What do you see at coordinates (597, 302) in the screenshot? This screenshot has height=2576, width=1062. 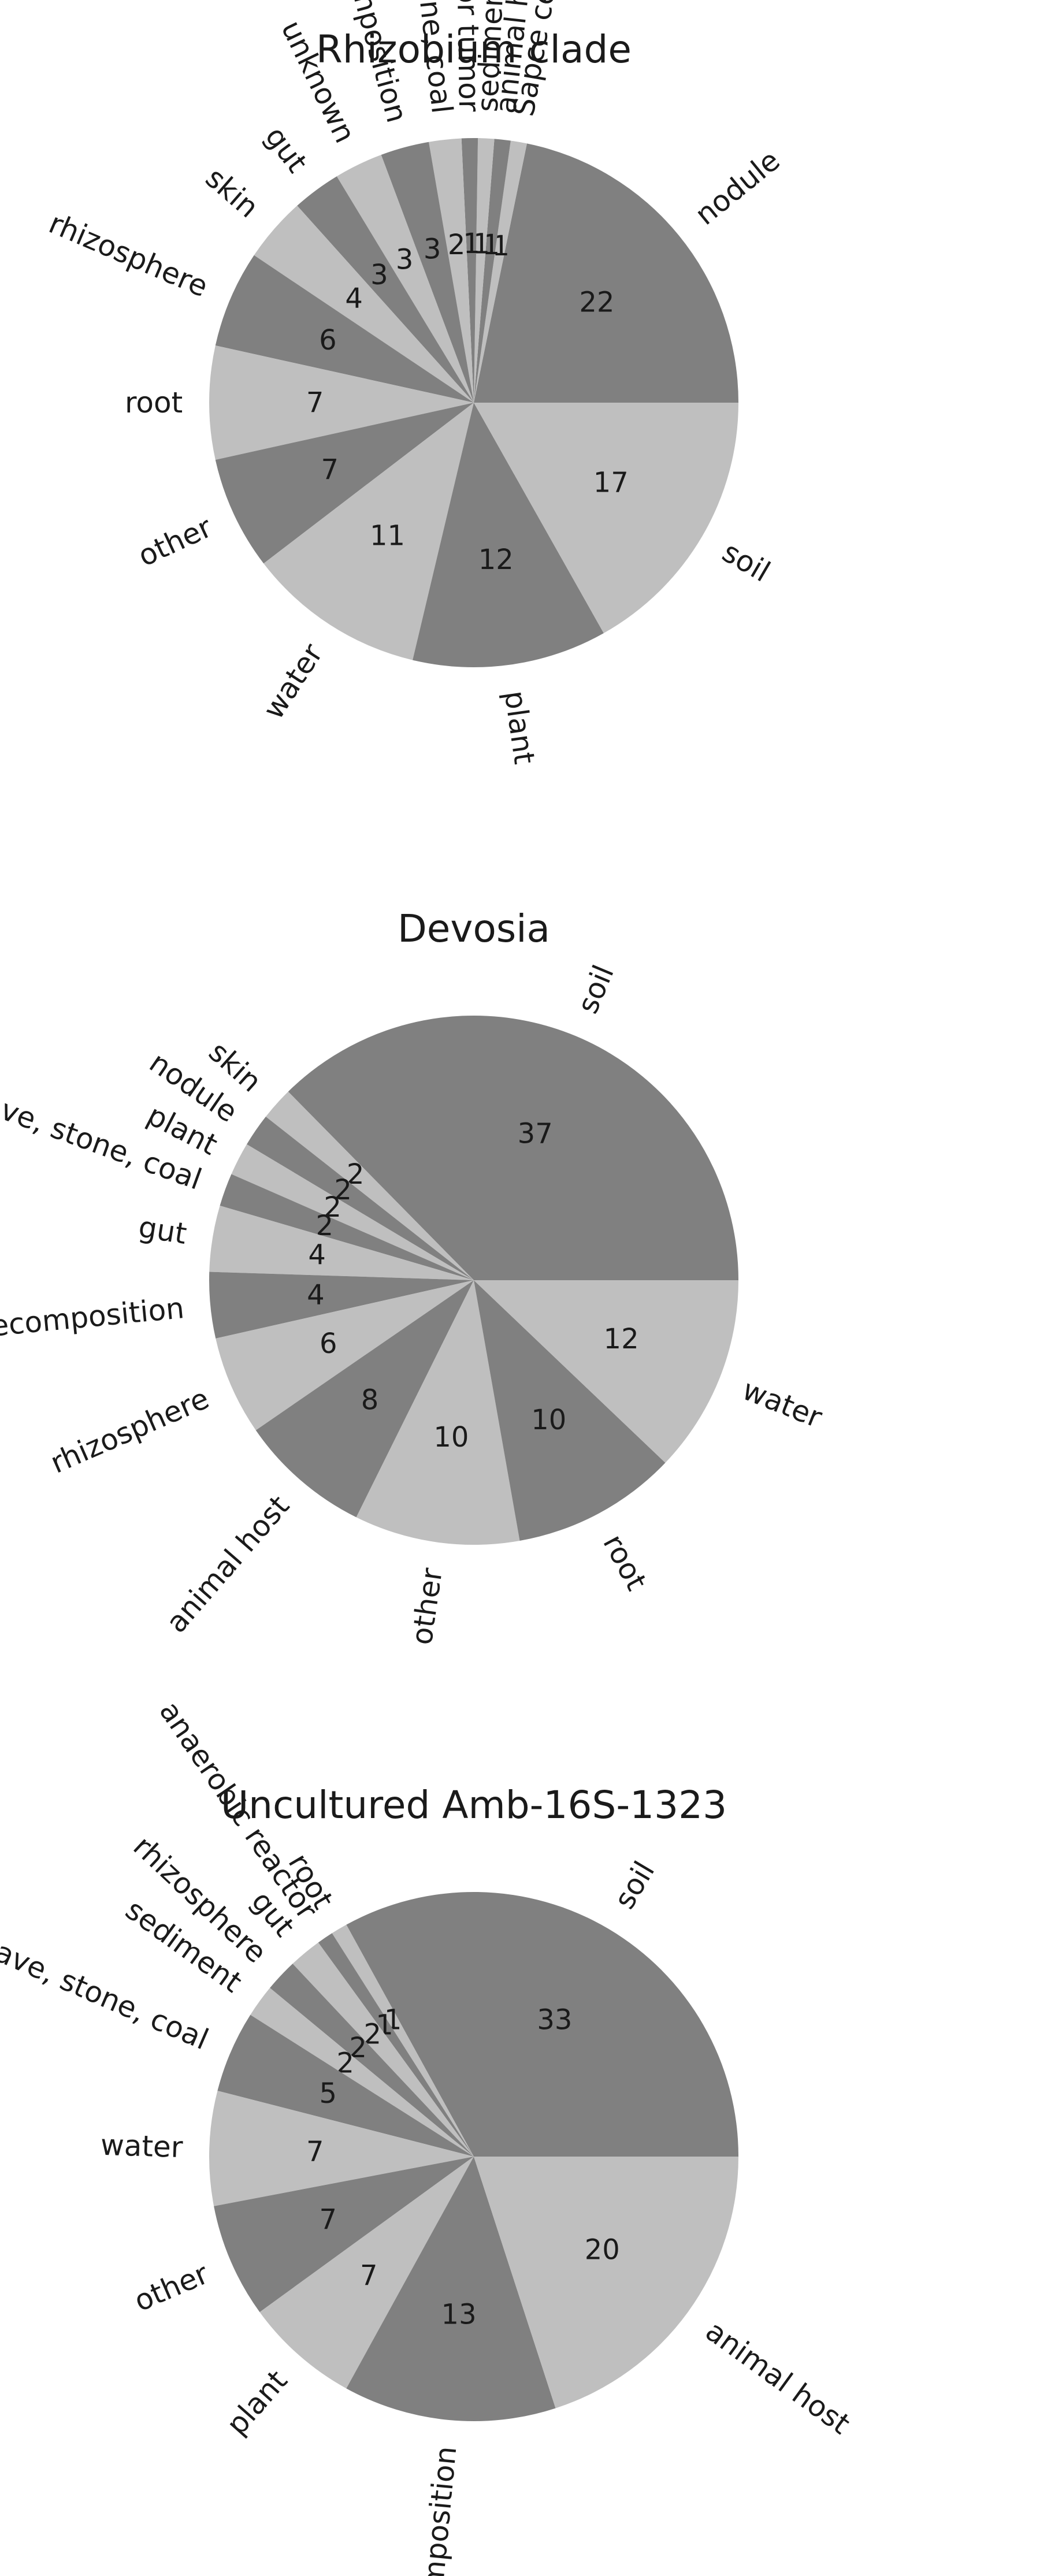 I see `pie-value-label: 22` at bounding box center [597, 302].